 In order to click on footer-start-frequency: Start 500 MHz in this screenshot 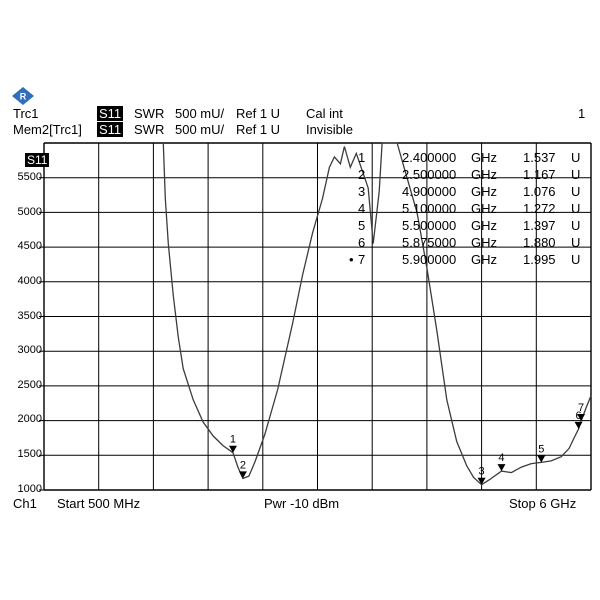, I will do `click(99, 503)`.